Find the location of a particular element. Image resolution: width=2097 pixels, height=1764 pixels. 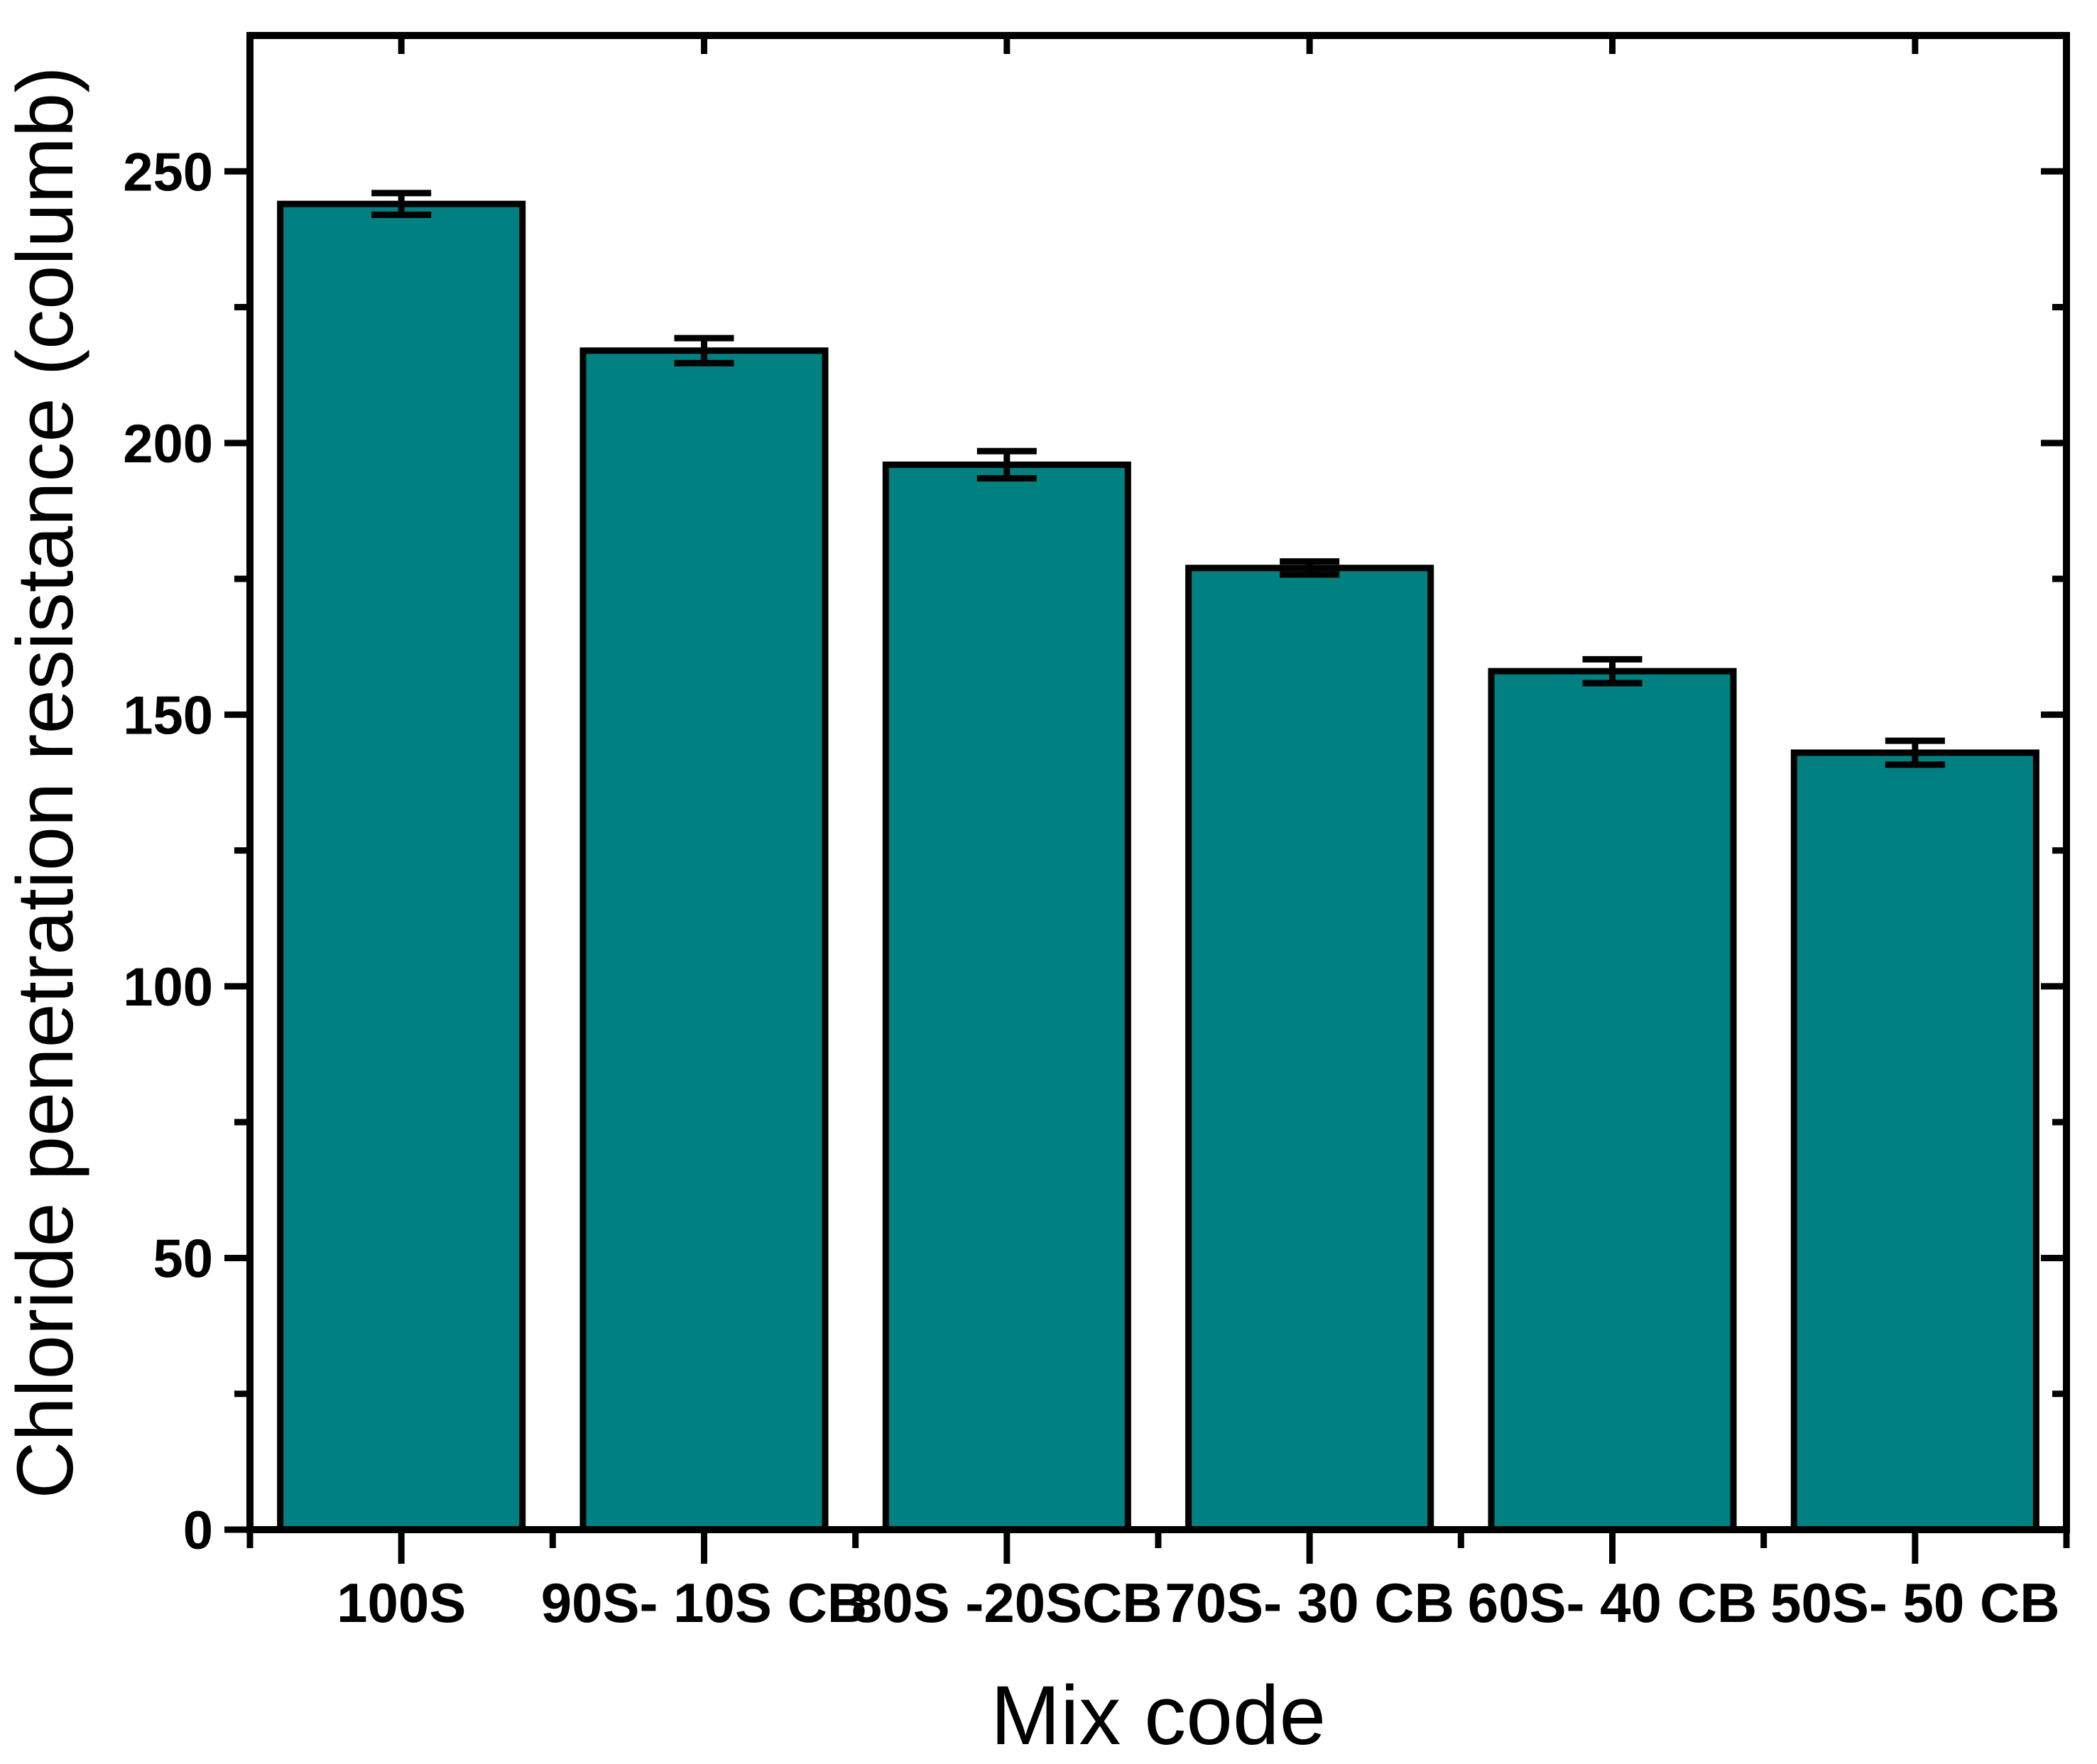

y-axis-title: Chloride penetration resistance (columb) is located at coordinates (45, 783).